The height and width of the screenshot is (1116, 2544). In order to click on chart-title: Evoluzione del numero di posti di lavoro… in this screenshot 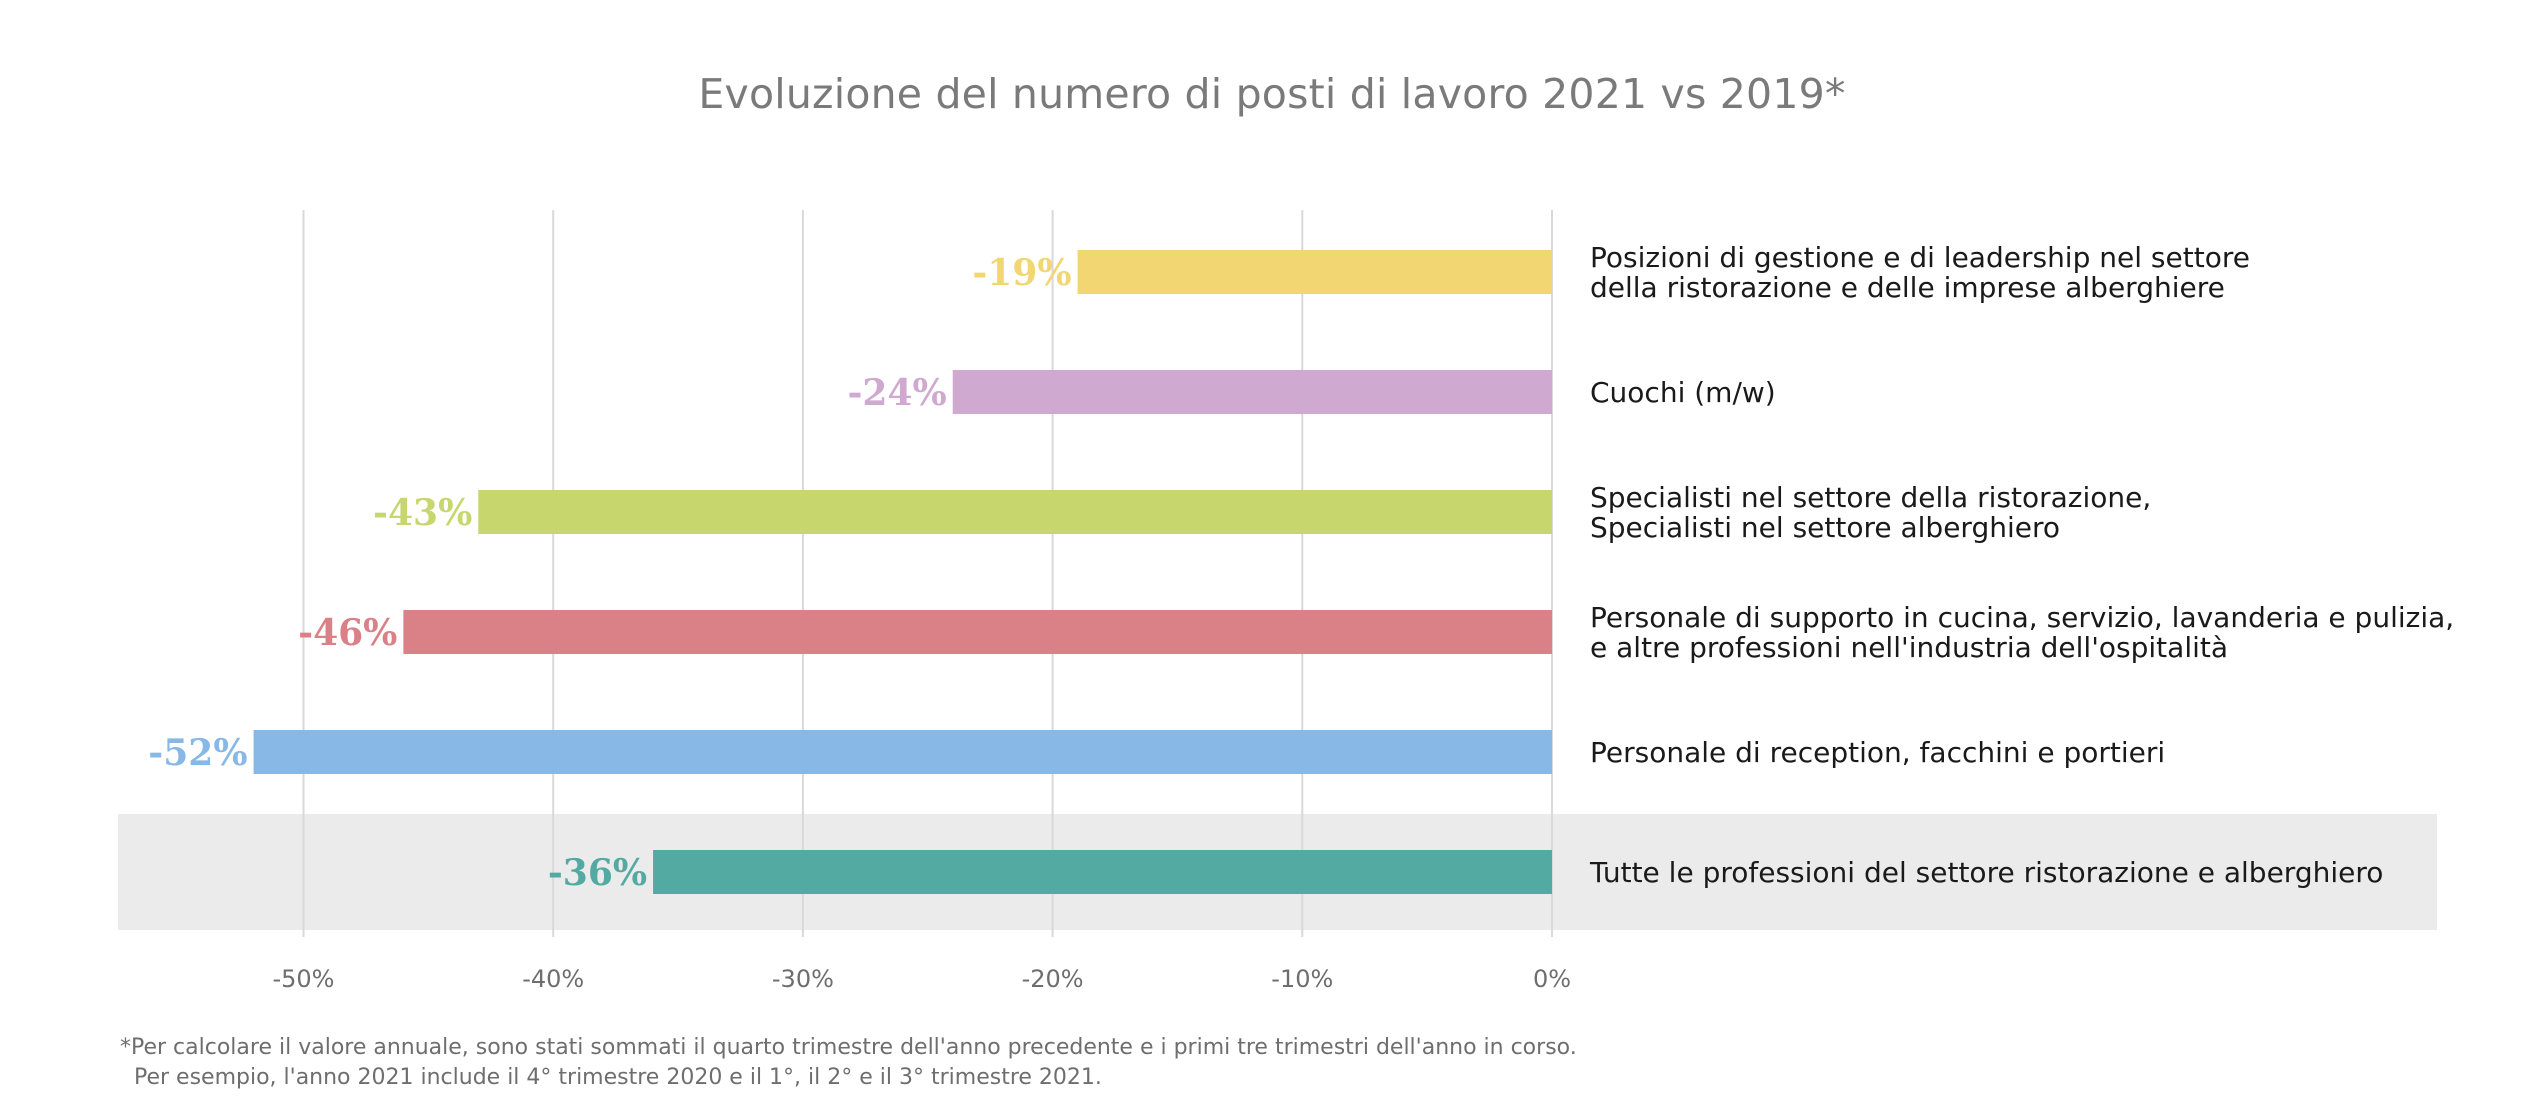, I will do `click(1272, 94)`.